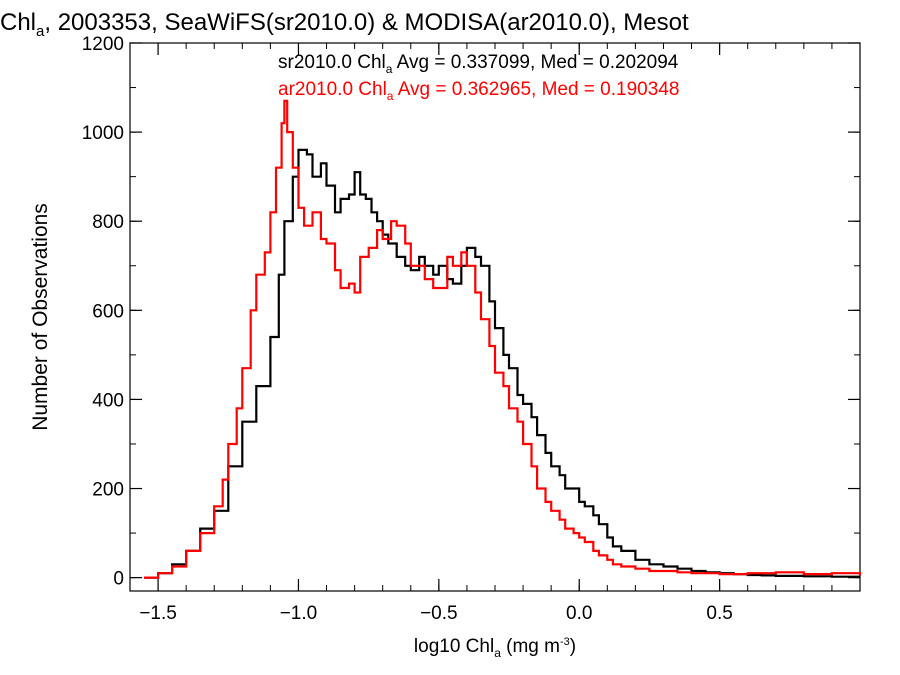 This screenshot has width=900, height=675. What do you see at coordinates (108, 400) in the screenshot?
I see `y-tick-label: 400` at bounding box center [108, 400].